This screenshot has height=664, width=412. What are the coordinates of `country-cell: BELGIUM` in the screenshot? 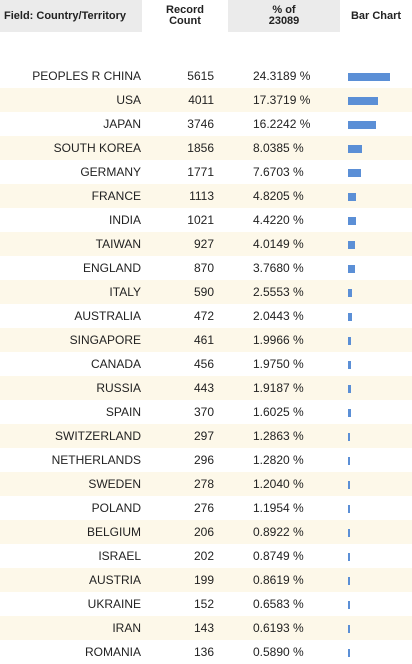 It's located at (113, 532).